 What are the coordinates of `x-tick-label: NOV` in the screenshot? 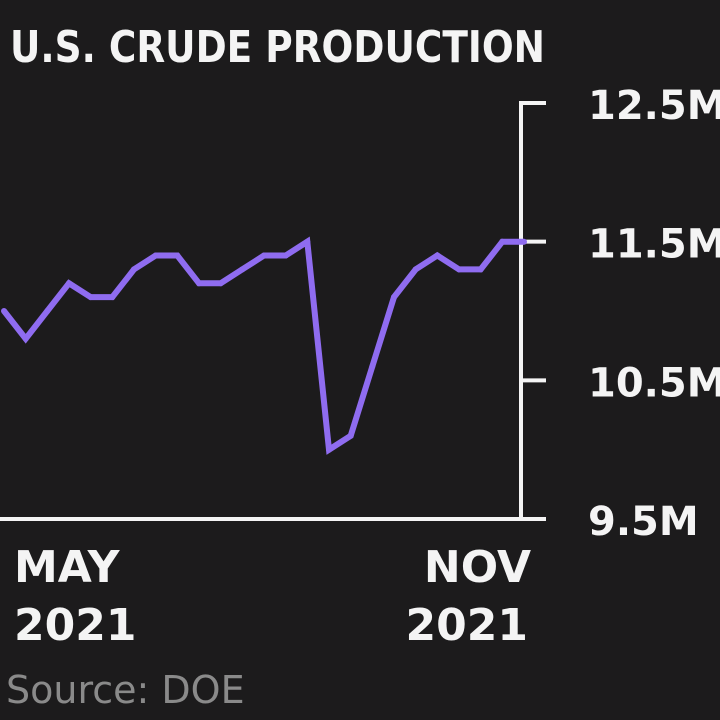 It's located at (477, 567).